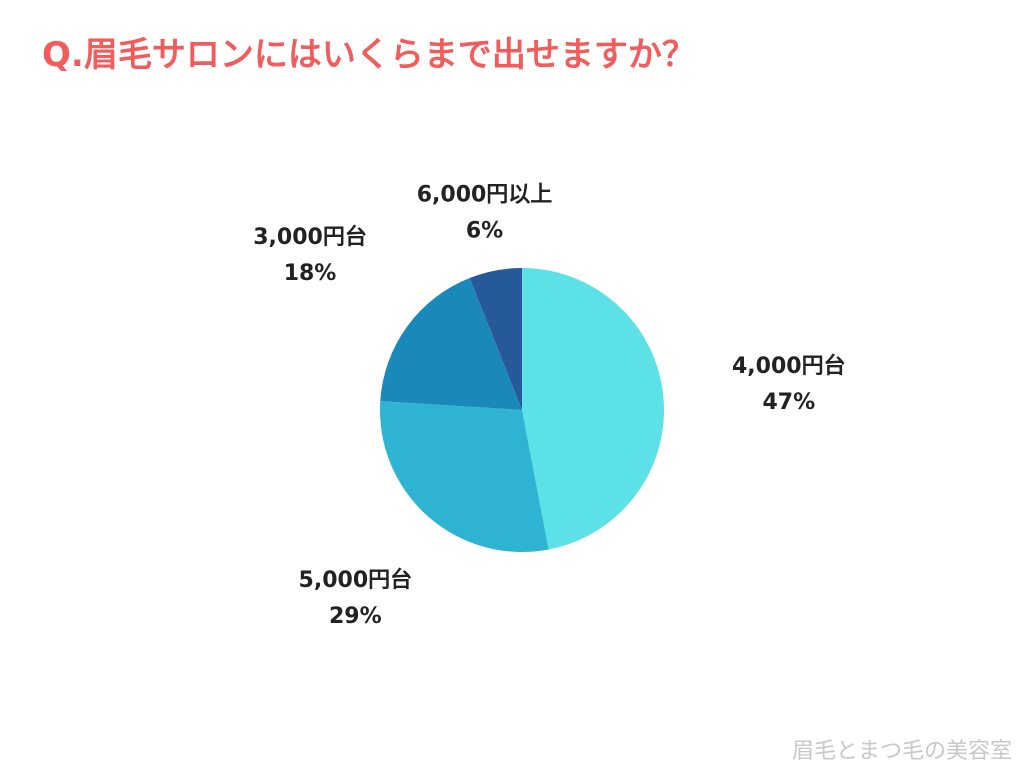  Describe the element at coordinates (310, 237) in the screenshot. I see `slice-category-label: 3,000円台` at that location.